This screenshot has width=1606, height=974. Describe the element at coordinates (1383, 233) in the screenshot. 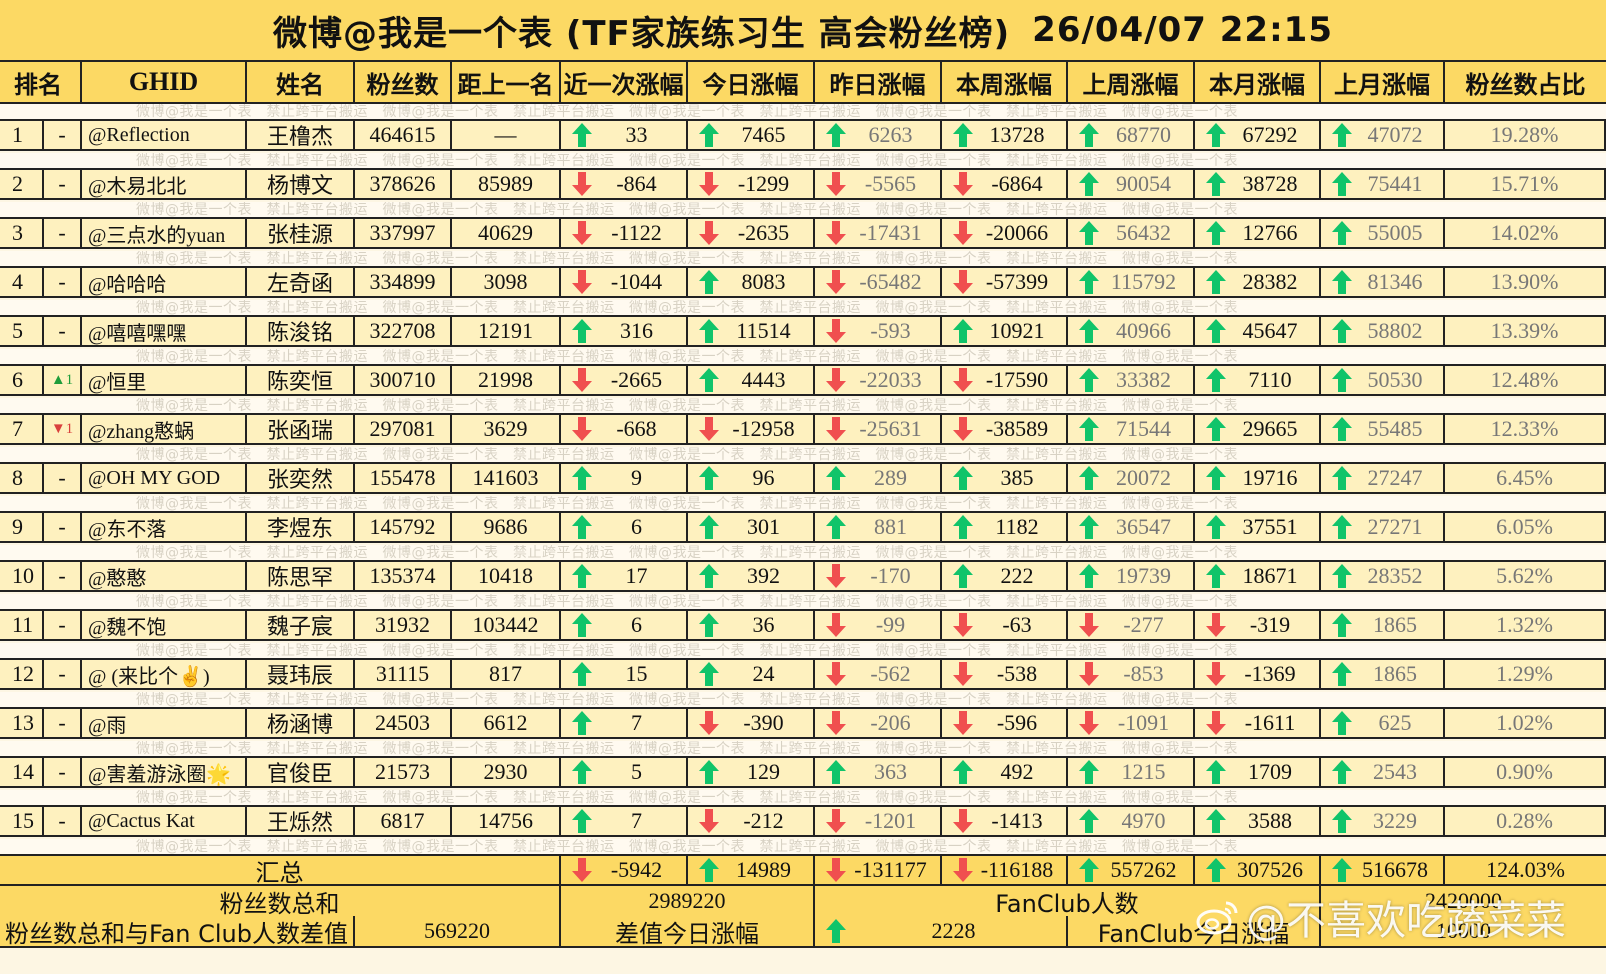

I see `last-month-cell: 55005` at that location.